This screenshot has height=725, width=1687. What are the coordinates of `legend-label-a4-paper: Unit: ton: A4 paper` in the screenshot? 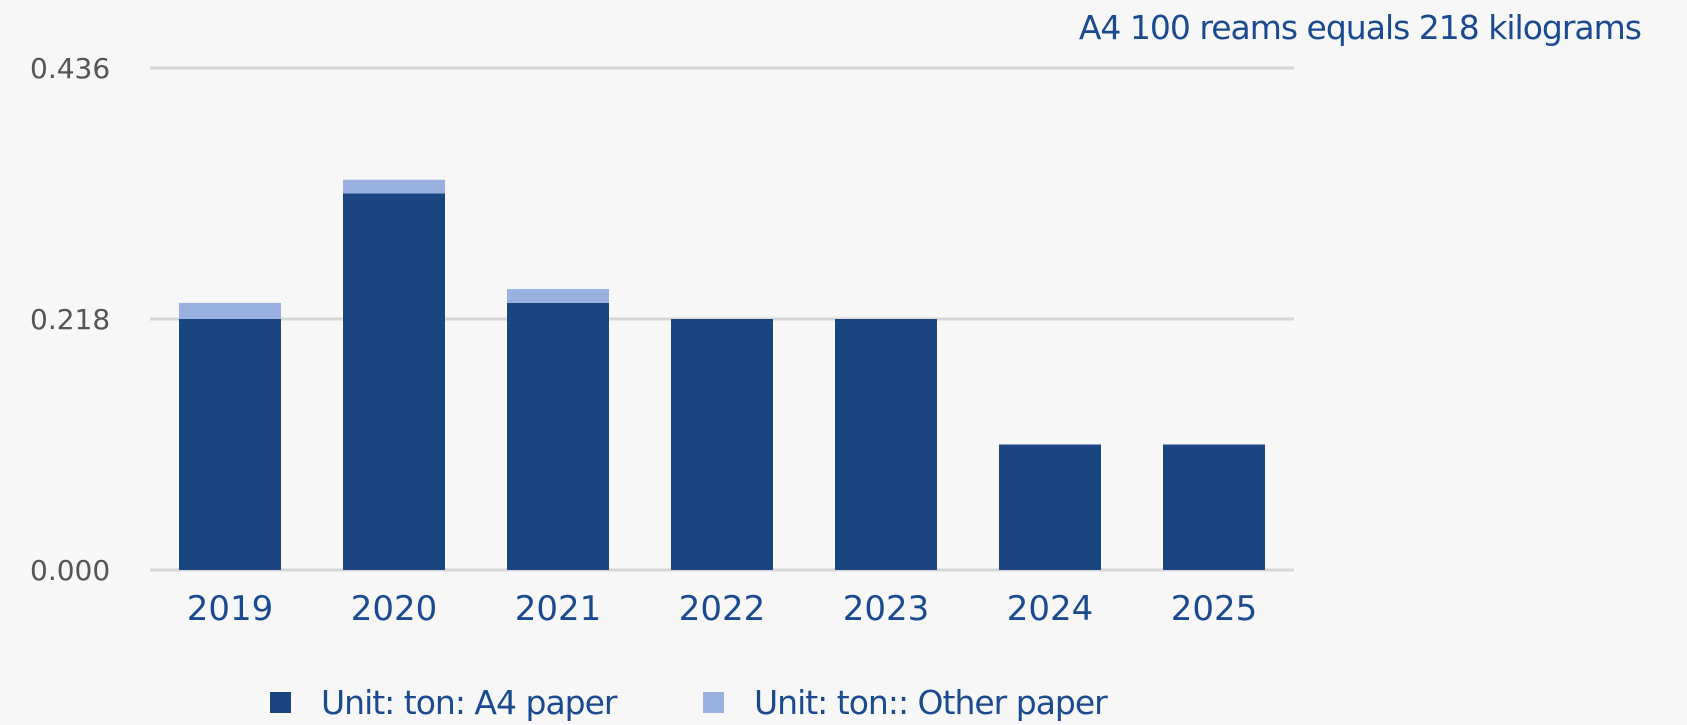 It's located at (469, 702).